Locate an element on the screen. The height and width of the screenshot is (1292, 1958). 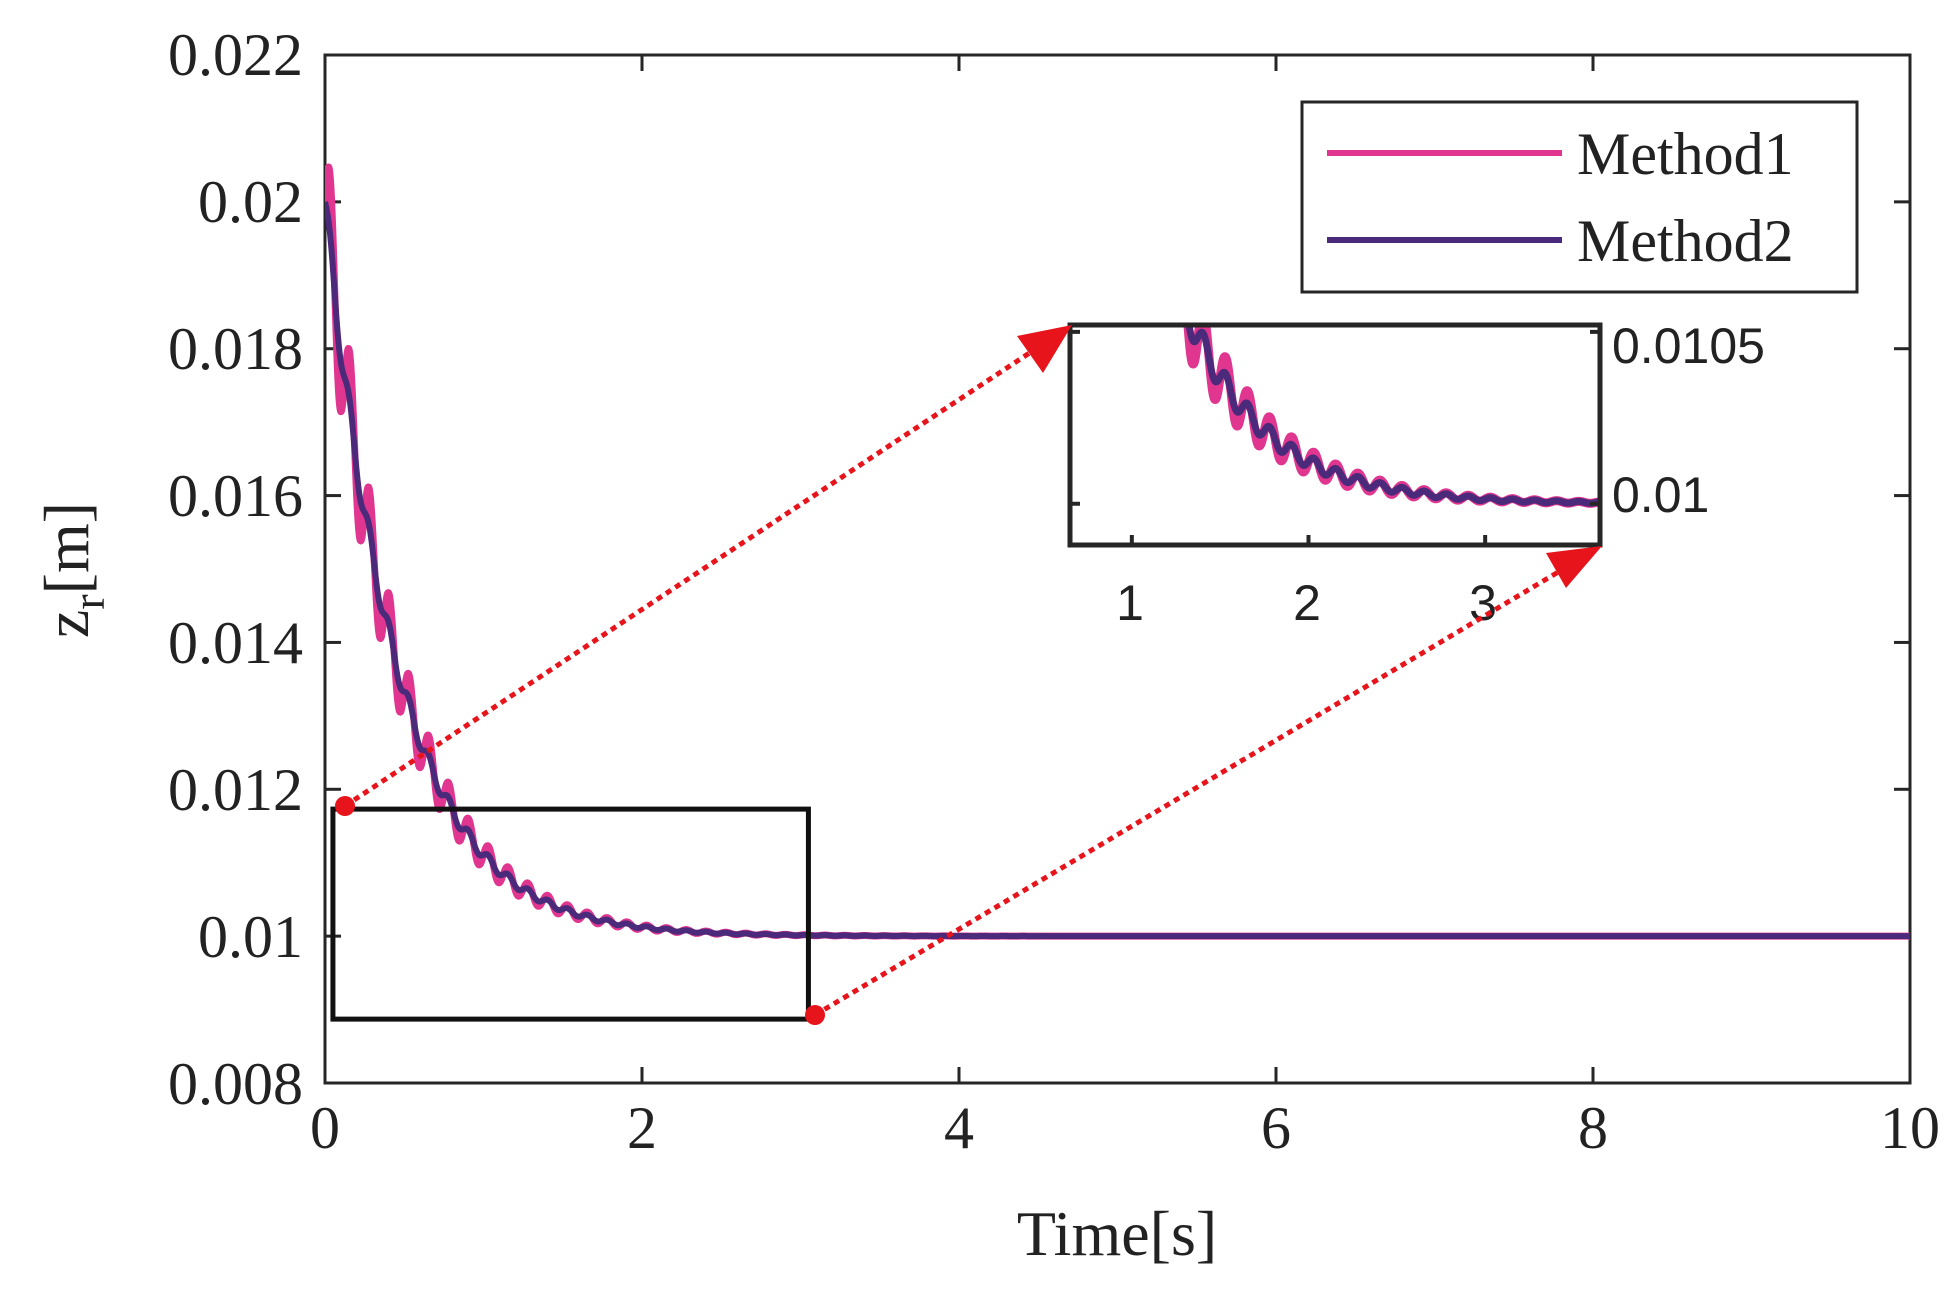
y-tick-label: 0.02 is located at coordinates (250, 202).